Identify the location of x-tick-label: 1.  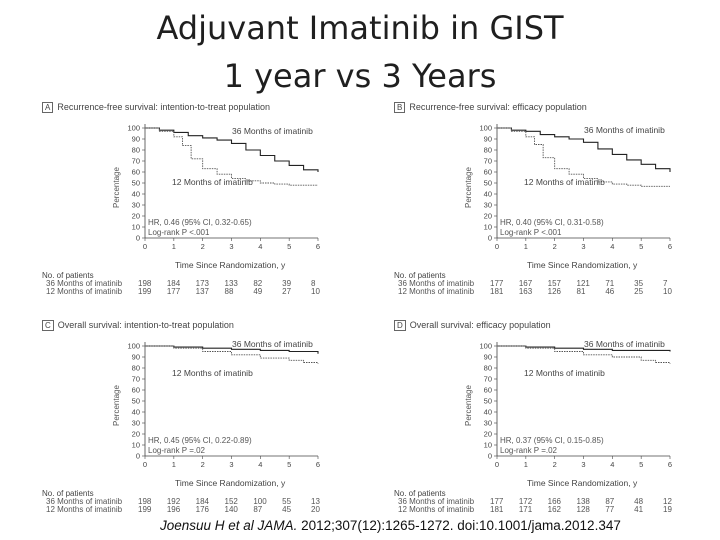
(174, 464).